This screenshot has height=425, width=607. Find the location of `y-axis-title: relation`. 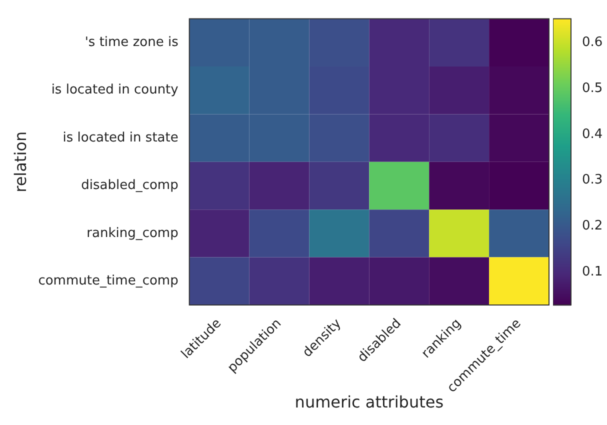

y-axis-title: relation is located at coordinates (20, 161).